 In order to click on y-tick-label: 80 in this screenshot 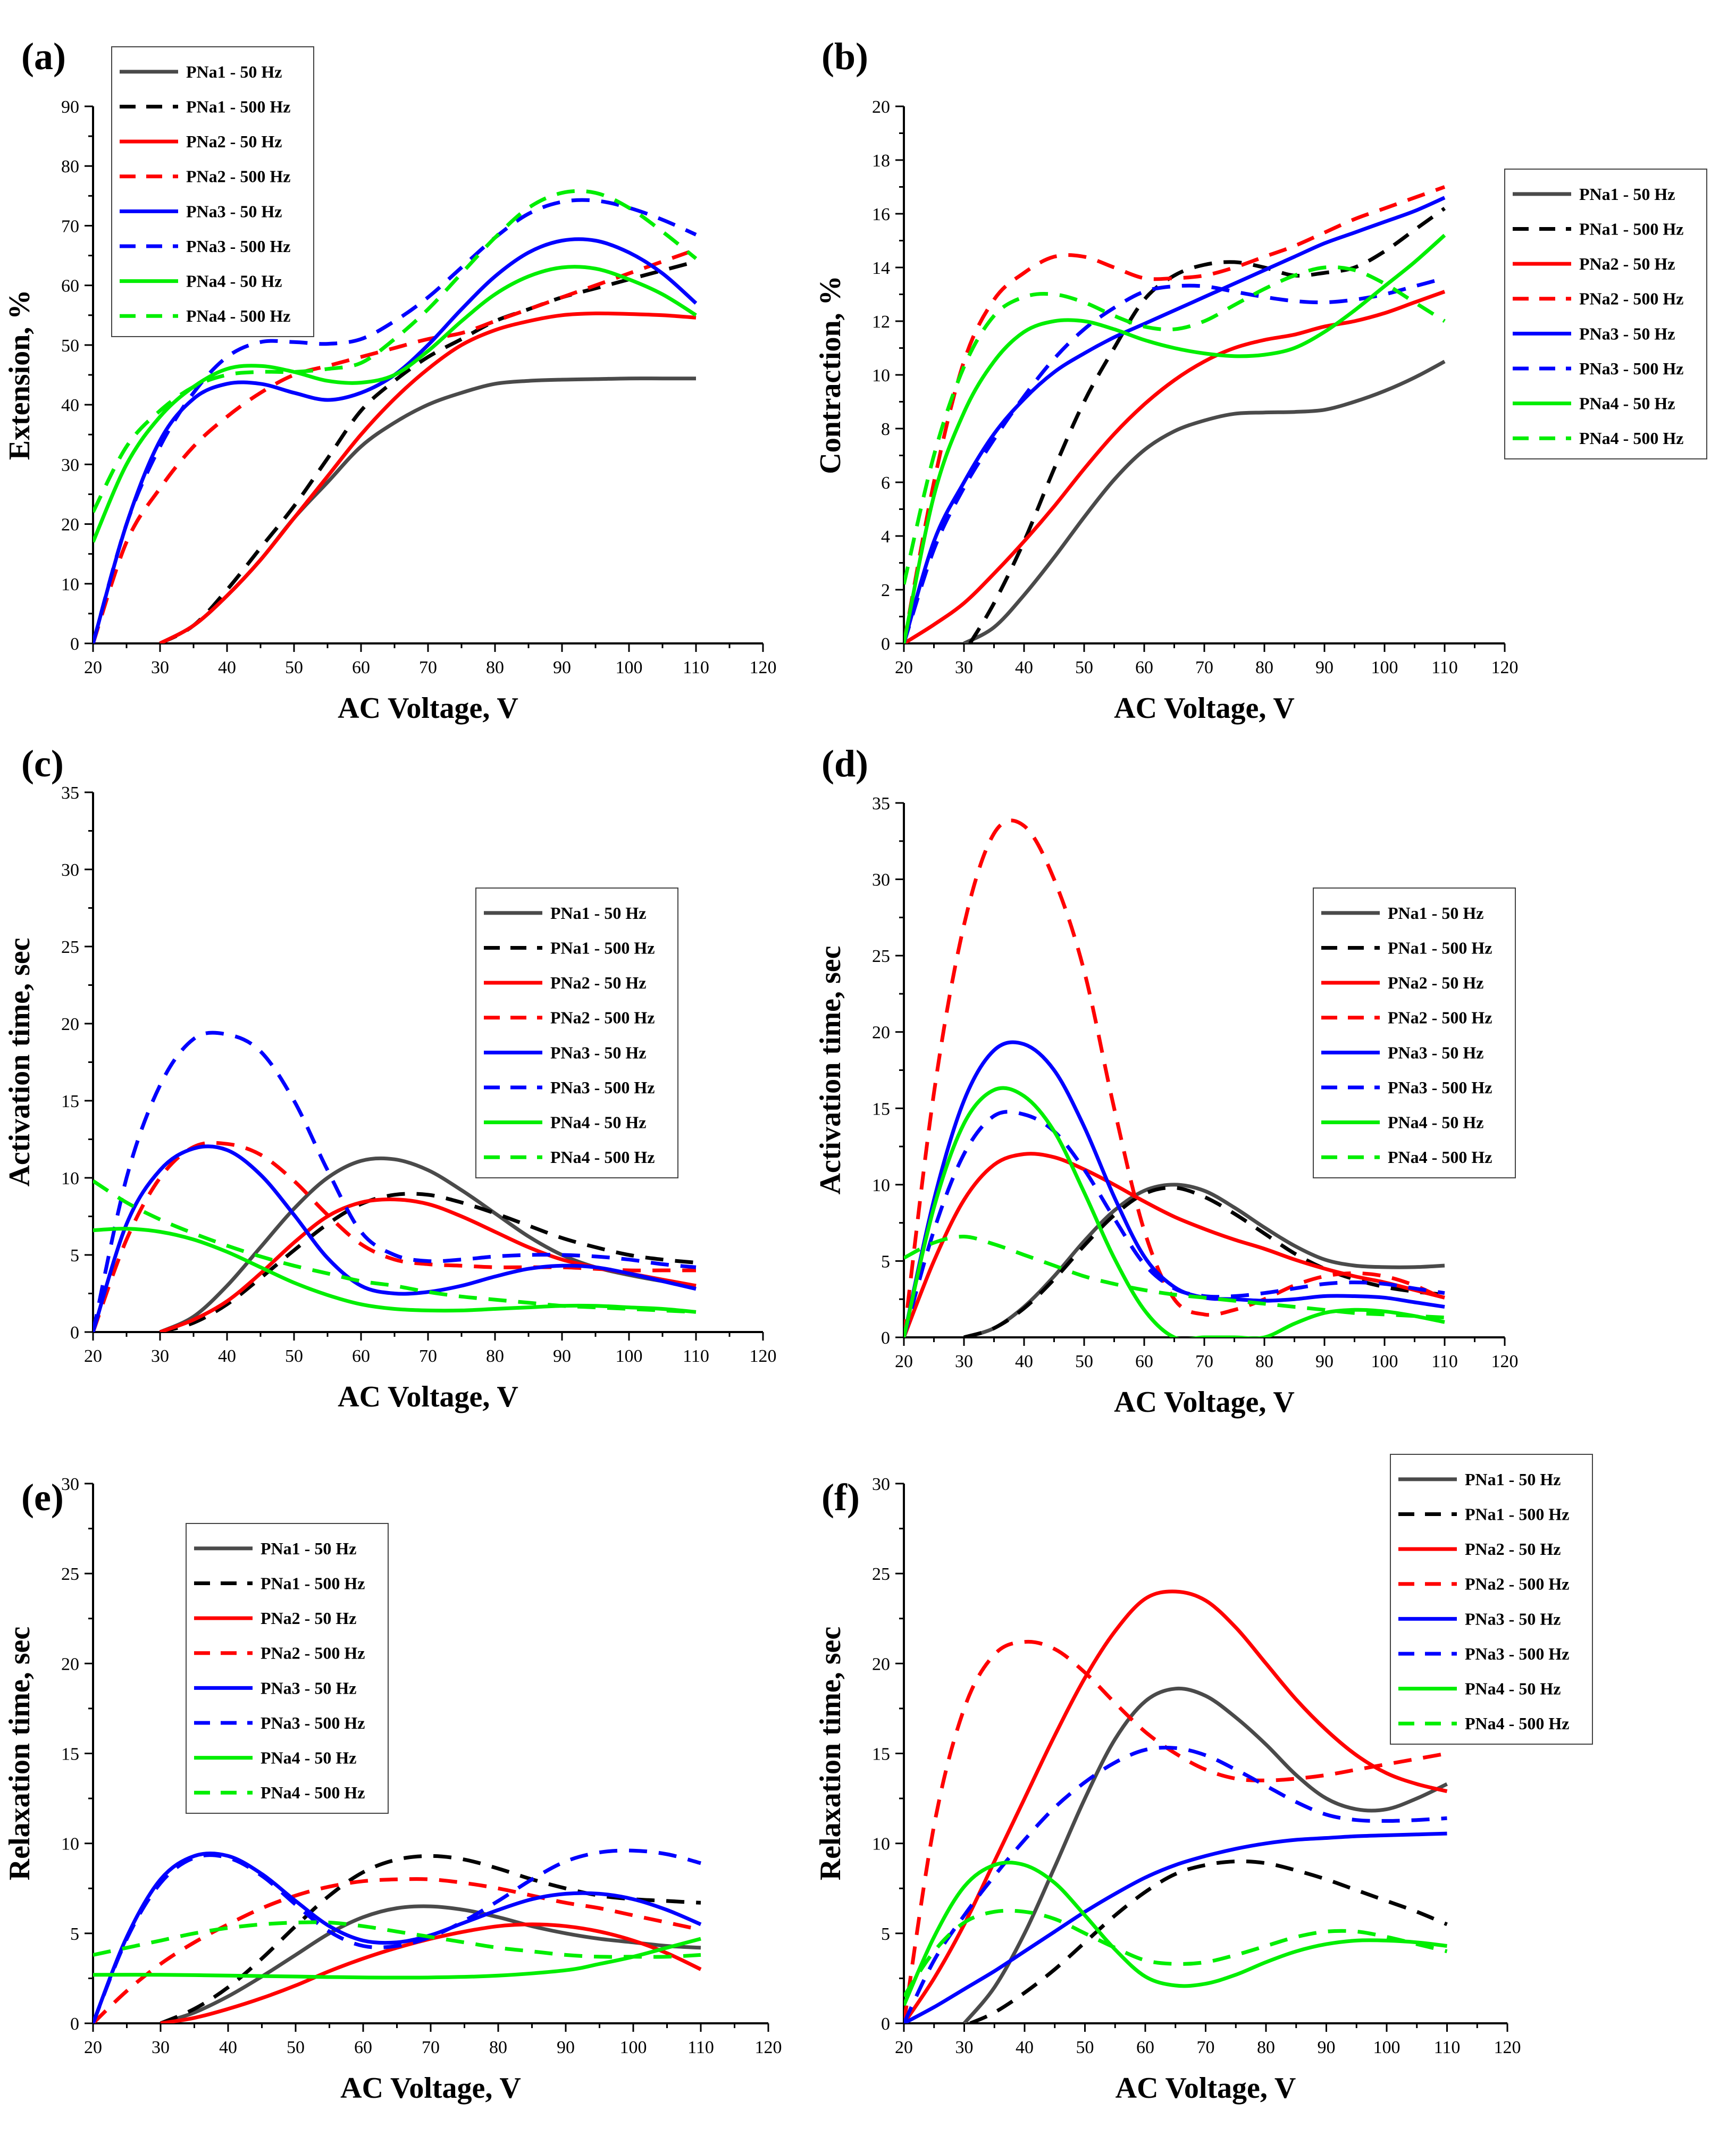, I will do `click(70, 167)`.